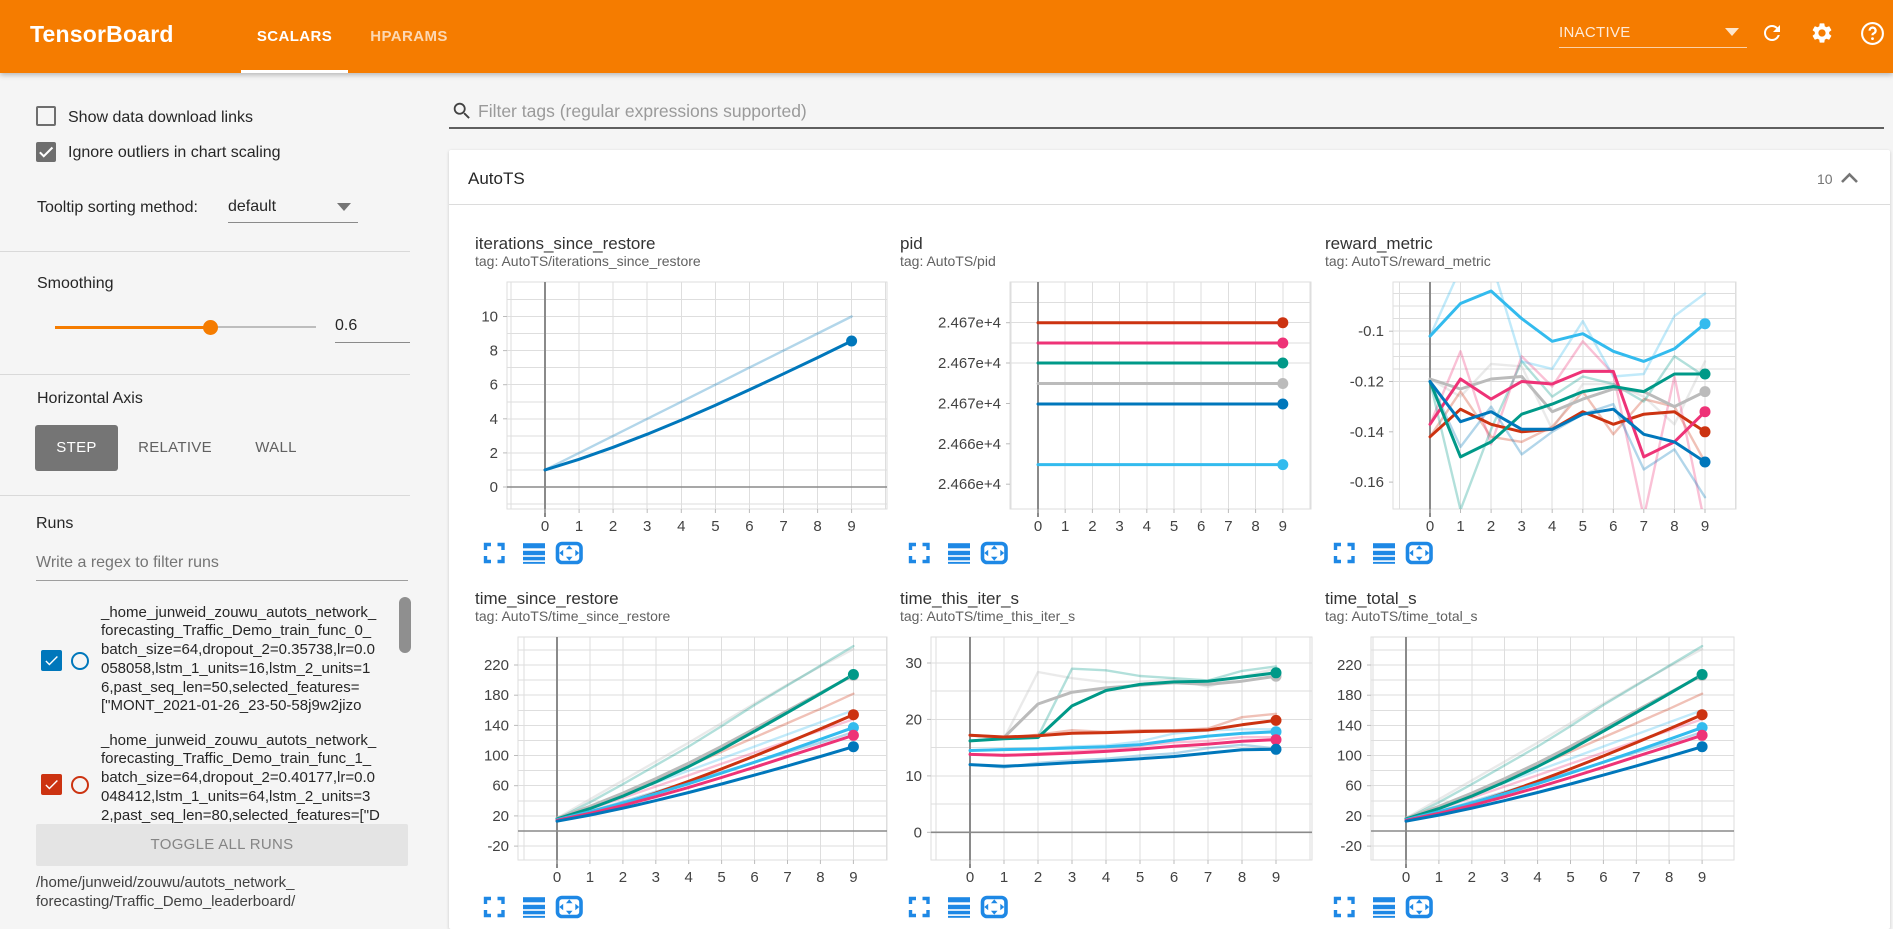 The height and width of the screenshot is (929, 1893). Describe the element at coordinates (1367, 382) in the screenshot. I see `svg-text: -0.12` at that location.